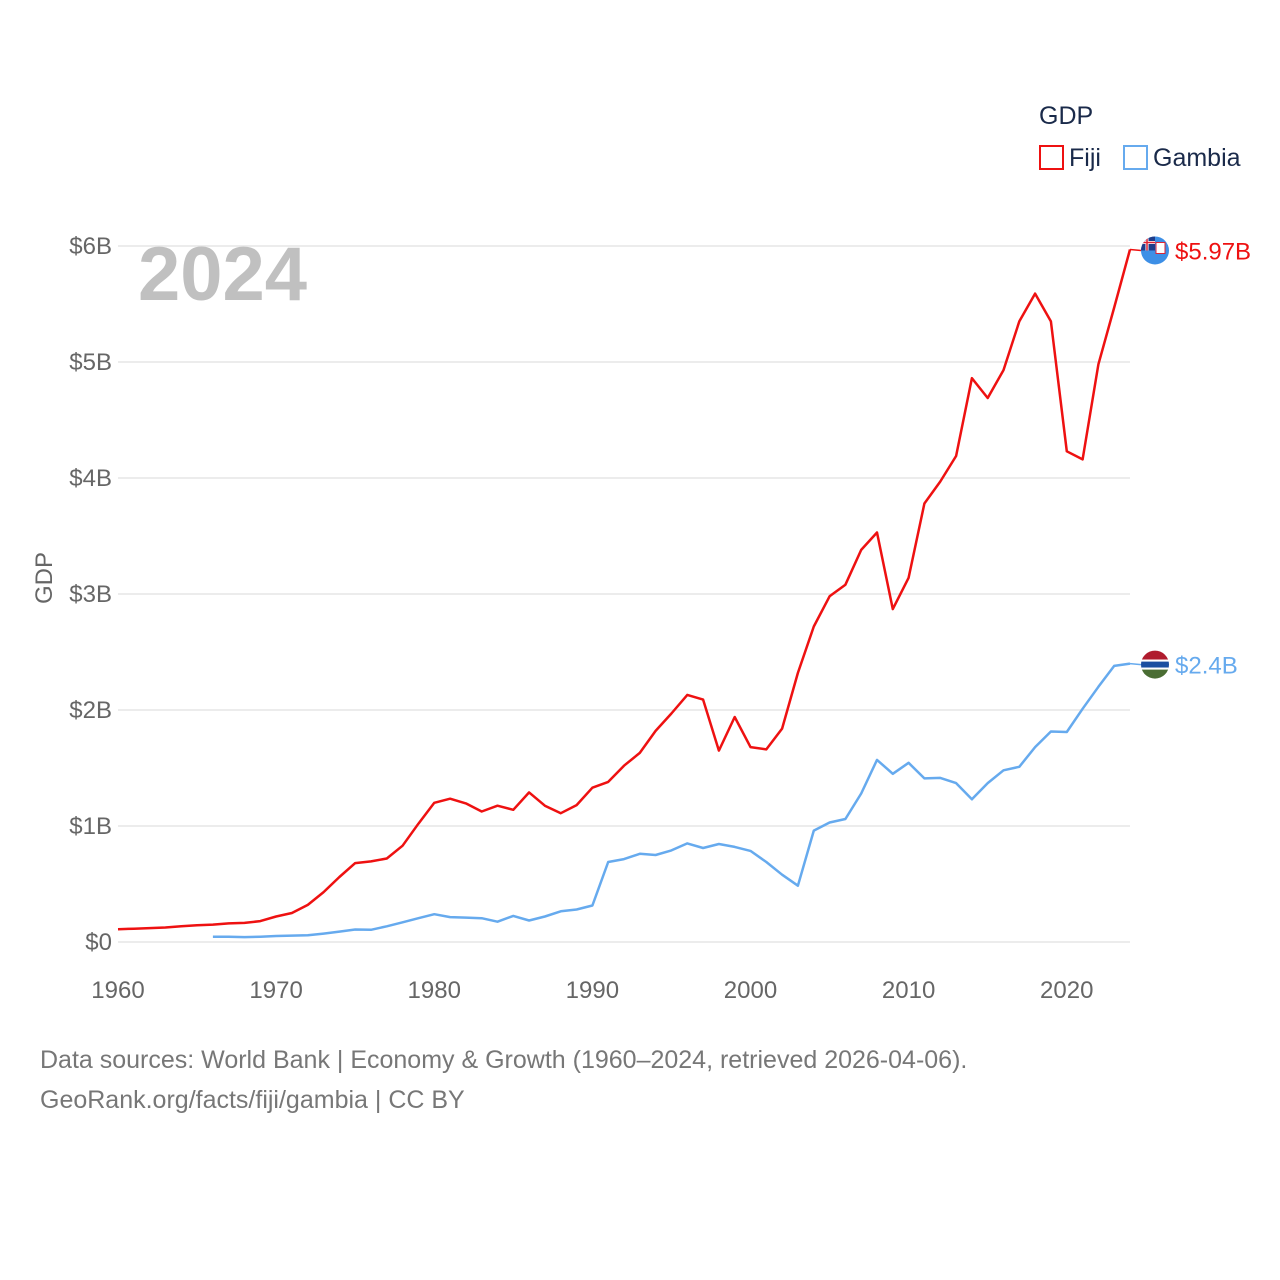  What do you see at coordinates (1140, 137) in the screenshot?
I see `legend: GDP Fiji Gambia` at bounding box center [1140, 137].